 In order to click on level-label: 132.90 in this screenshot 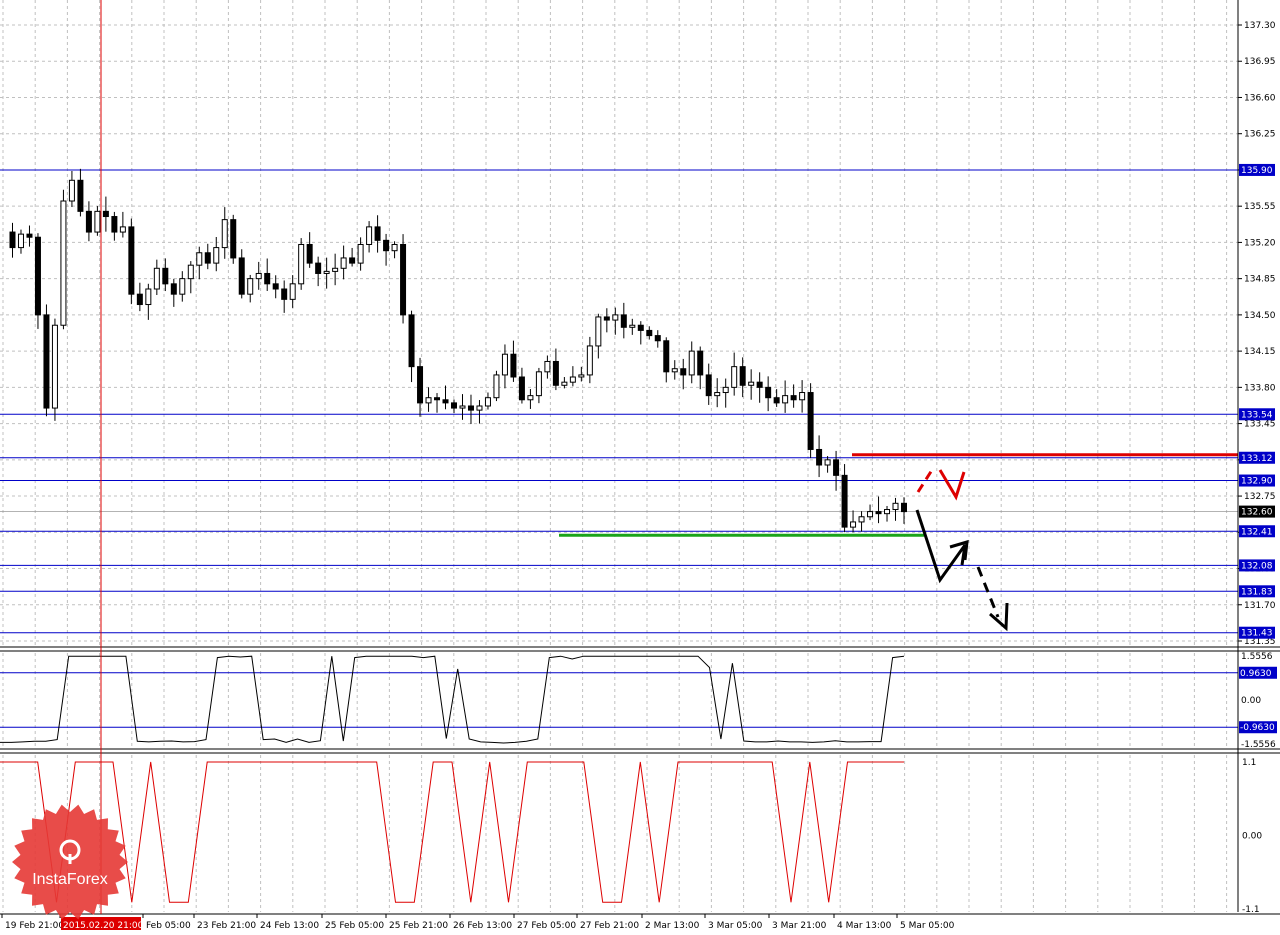, I will do `click(1257, 482)`.